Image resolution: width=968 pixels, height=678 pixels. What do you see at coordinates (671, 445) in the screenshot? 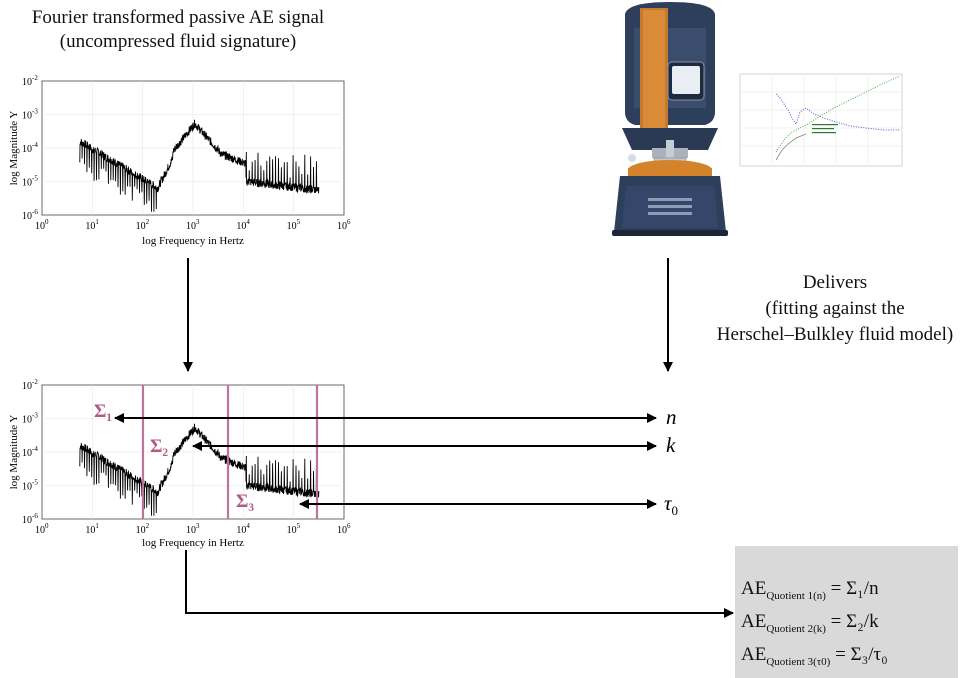
I see `param-k: k` at bounding box center [671, 445].